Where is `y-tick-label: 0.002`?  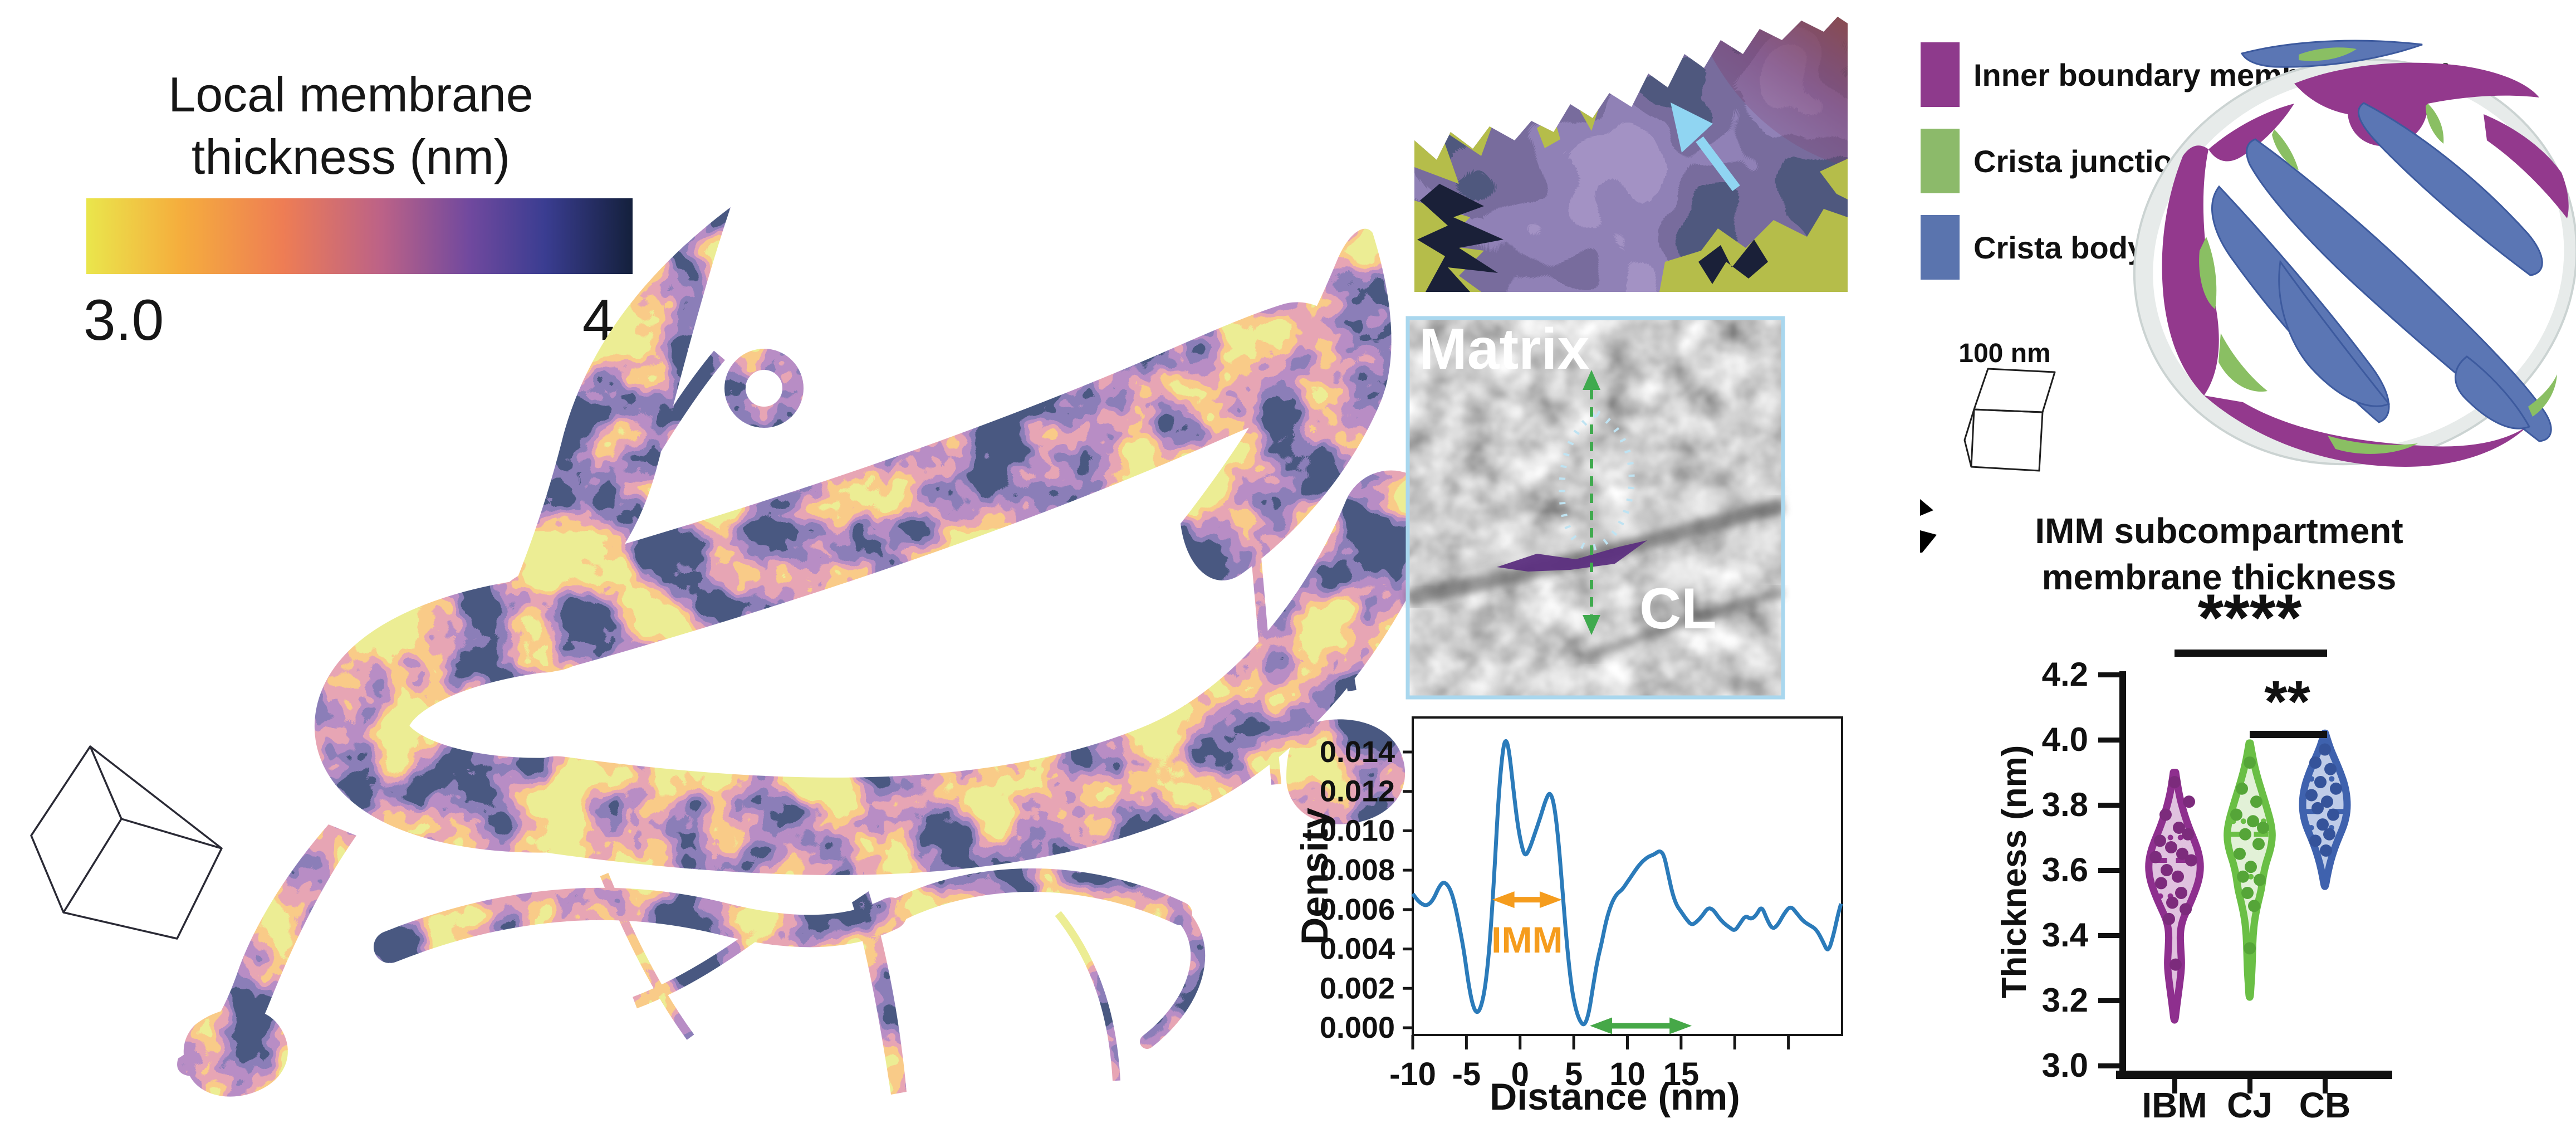 y-tick-label: 0.002 is located at coordinates (1357, 988).